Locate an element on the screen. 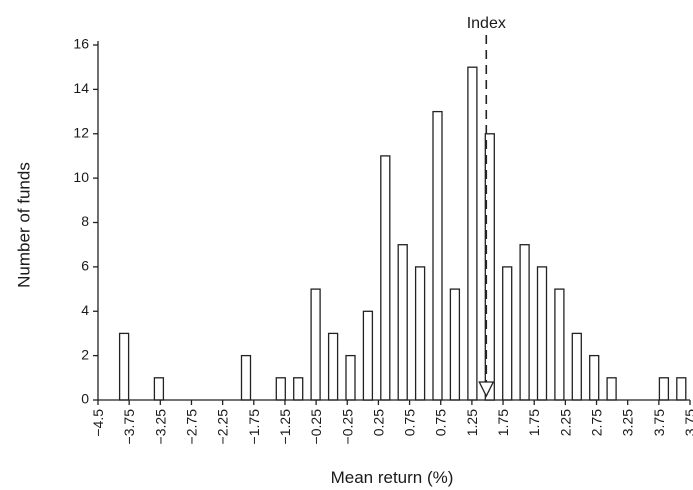  y-tick-label: 14 is located at coordinates (81, 88).